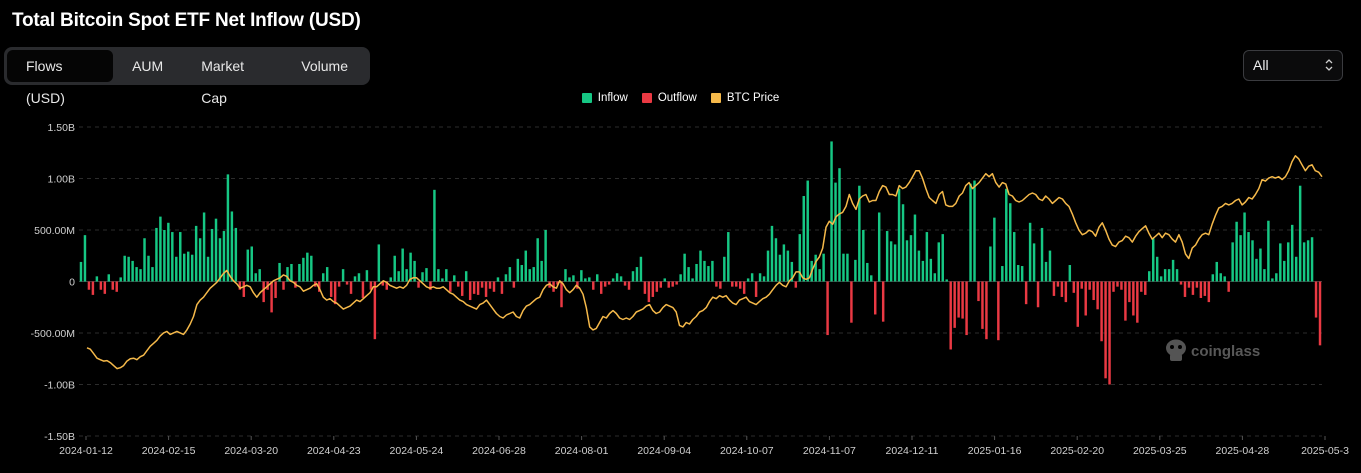 This screenshot has height=473, width=1361. What do you see at coordinates (582, 451) in the screenshot?
I see `x-tick-label: 2024-08-01` at bounding box center [582, 451].